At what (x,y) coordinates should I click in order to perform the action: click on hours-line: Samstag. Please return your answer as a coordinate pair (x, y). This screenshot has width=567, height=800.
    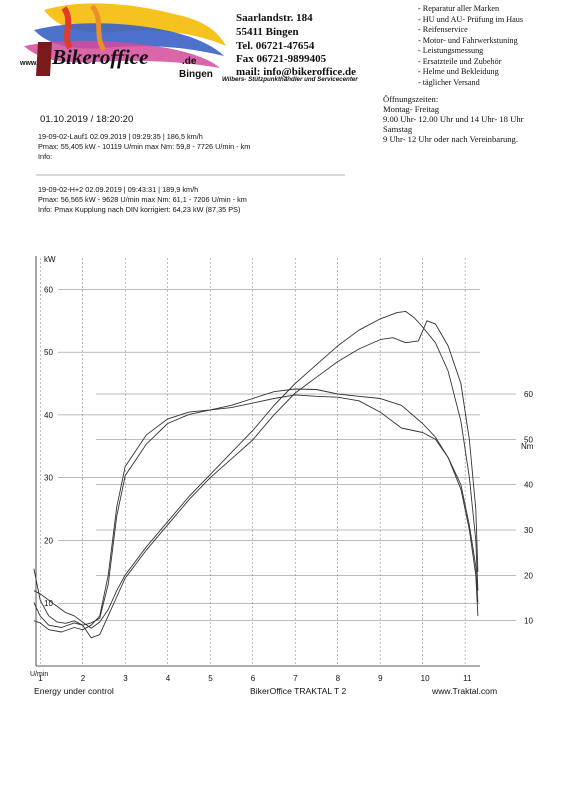
    Looking at the image, I should click on (398, 129).